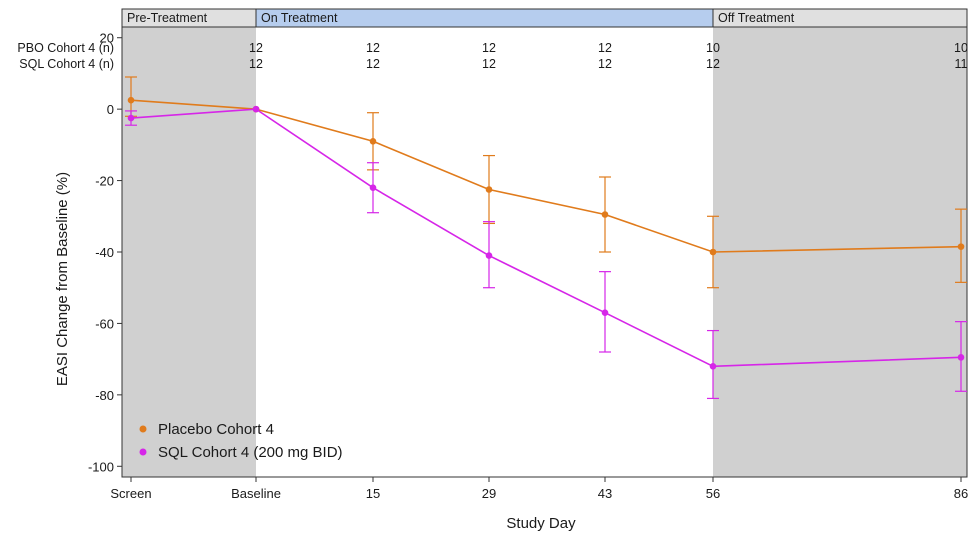  Describe the element at coordinates (104, 181) in the screenshot. I see `y-tick-label: -20` at that location.